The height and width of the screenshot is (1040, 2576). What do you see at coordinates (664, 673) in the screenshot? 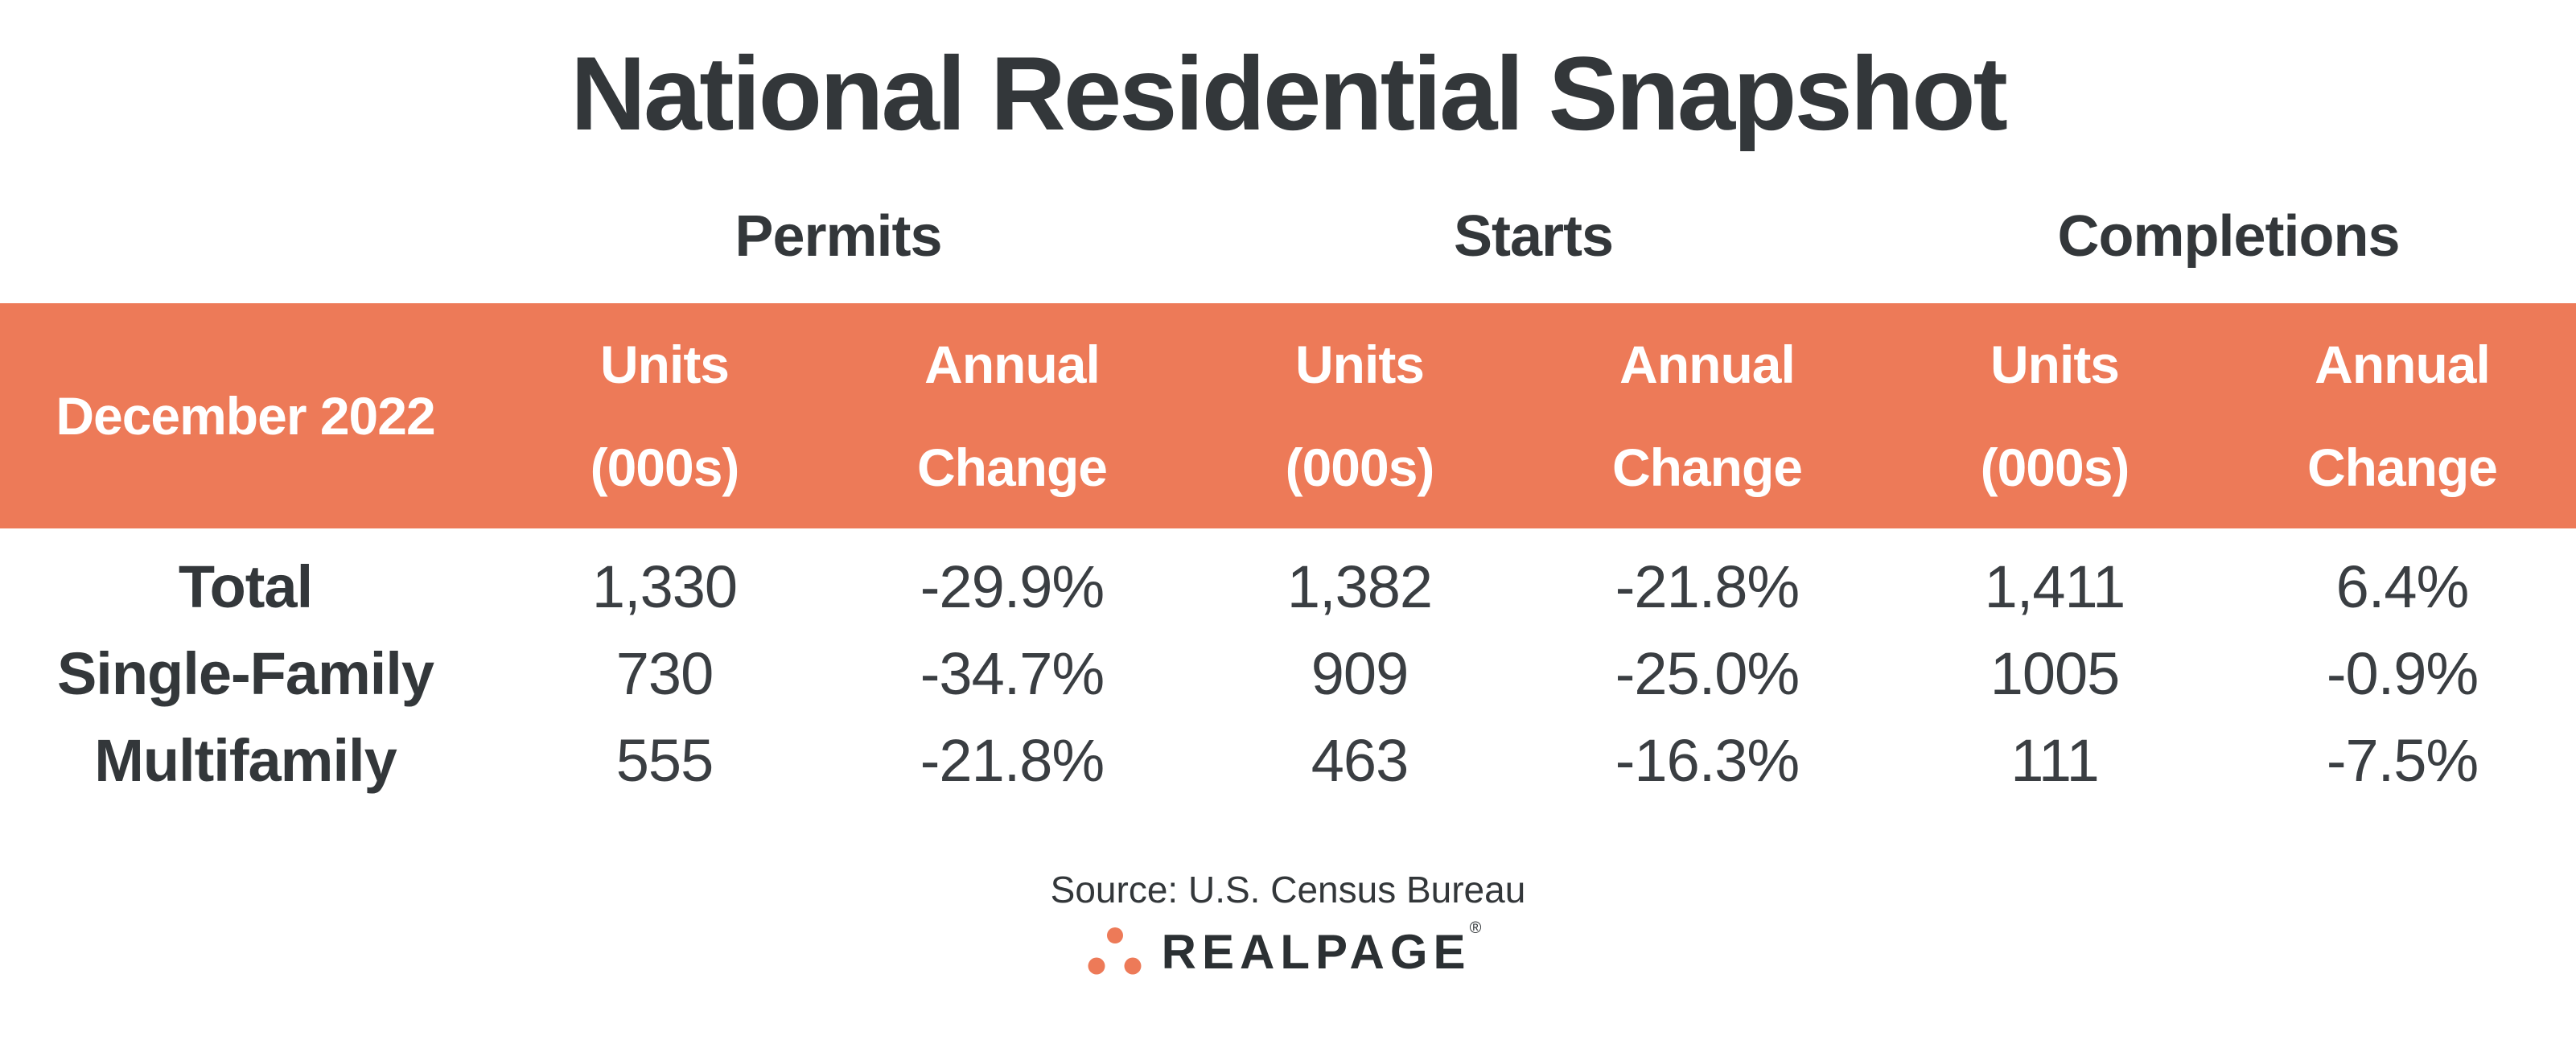
I see `cell-permits-units: 730` at bounding box center [664, 673].